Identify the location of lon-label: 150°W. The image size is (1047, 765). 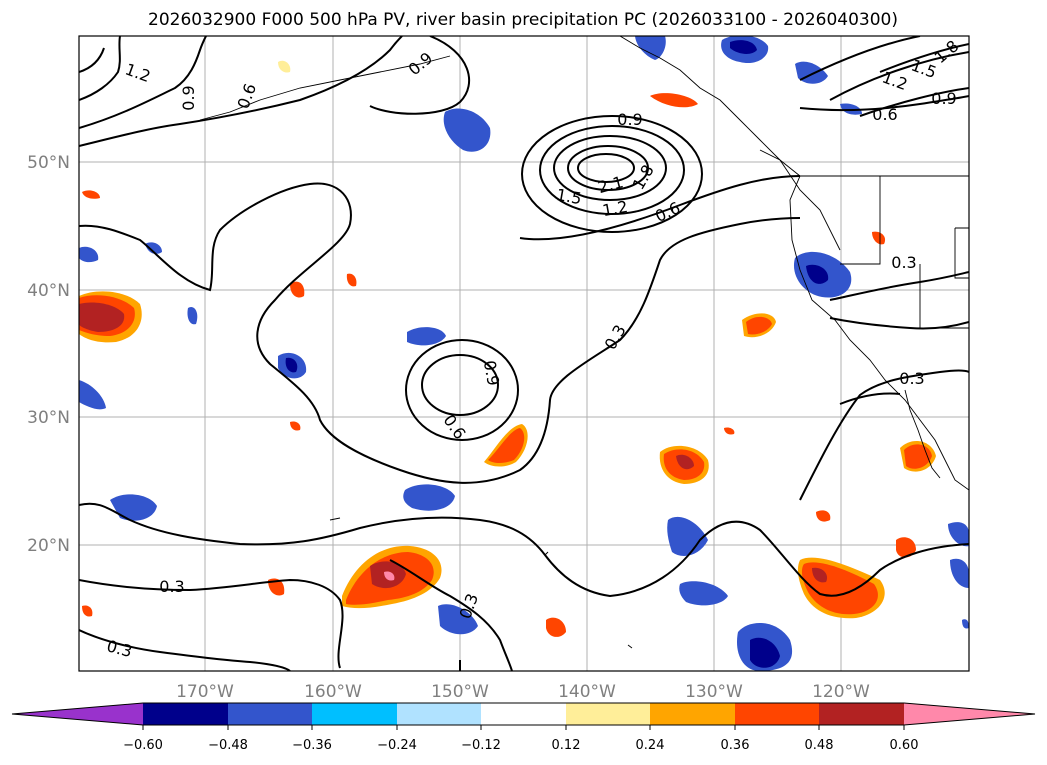
(460, 692).